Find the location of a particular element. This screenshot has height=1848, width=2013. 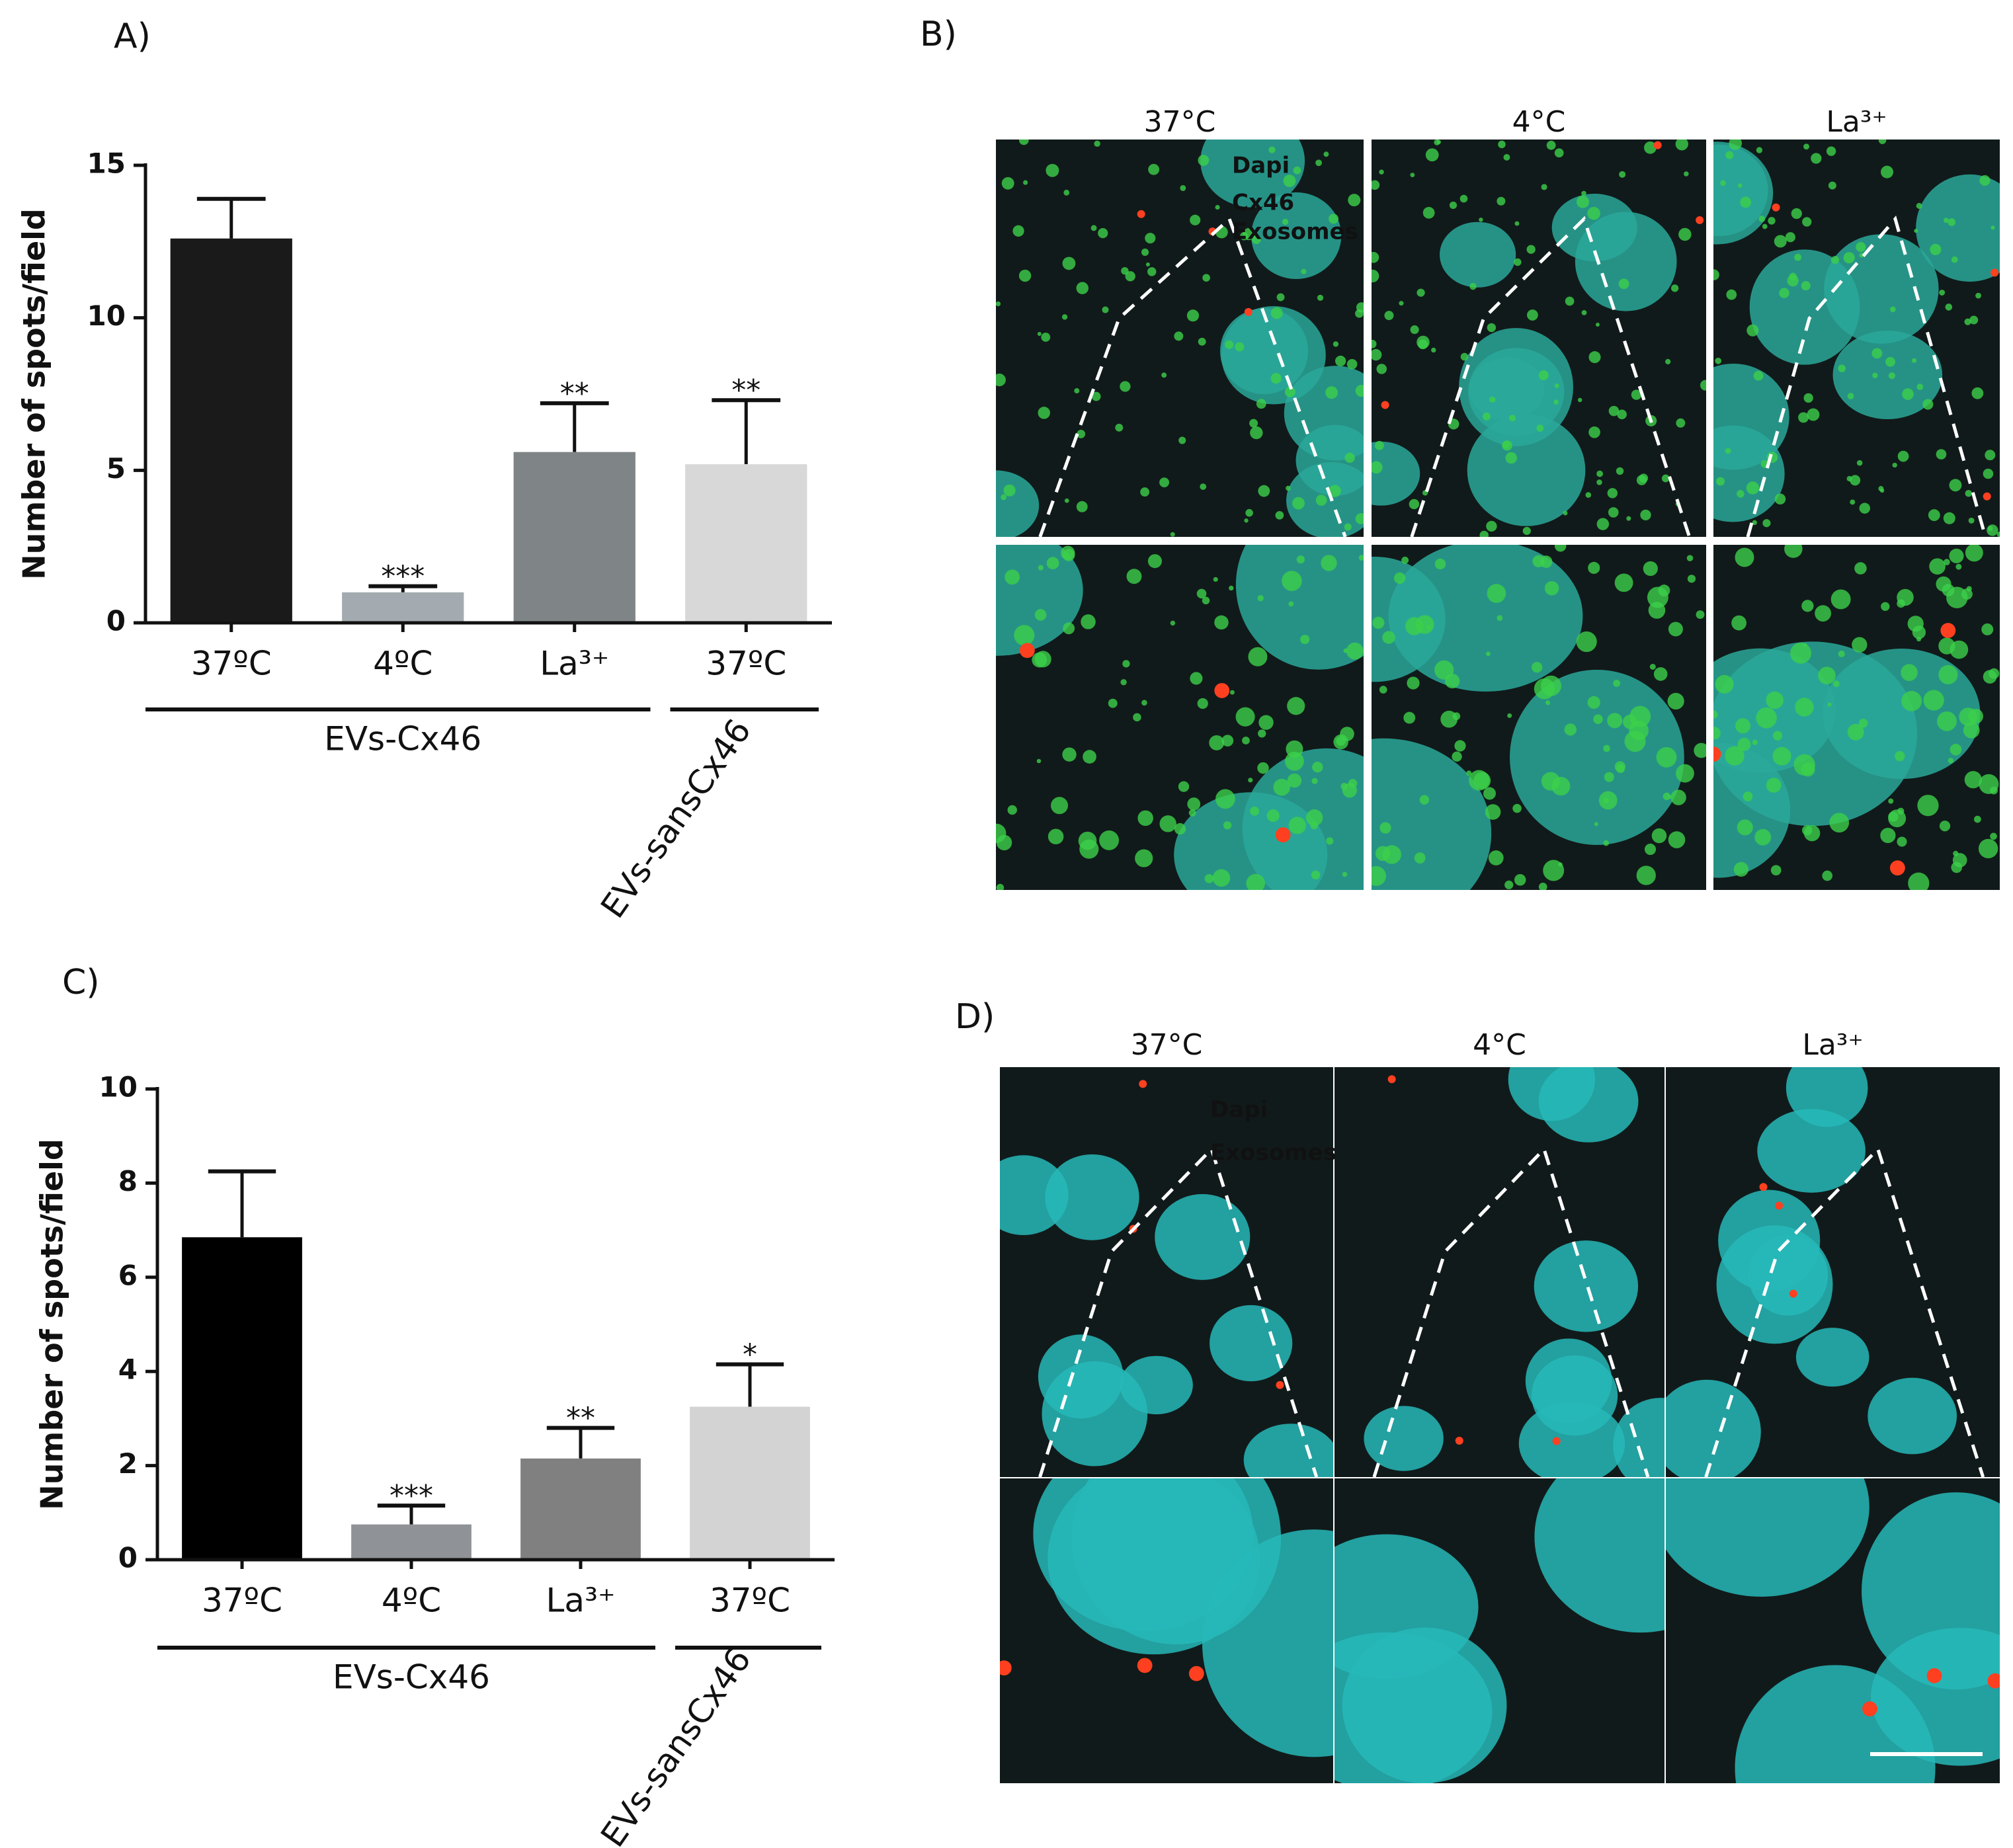

micrograph is located at coordinates (1499, 1272).